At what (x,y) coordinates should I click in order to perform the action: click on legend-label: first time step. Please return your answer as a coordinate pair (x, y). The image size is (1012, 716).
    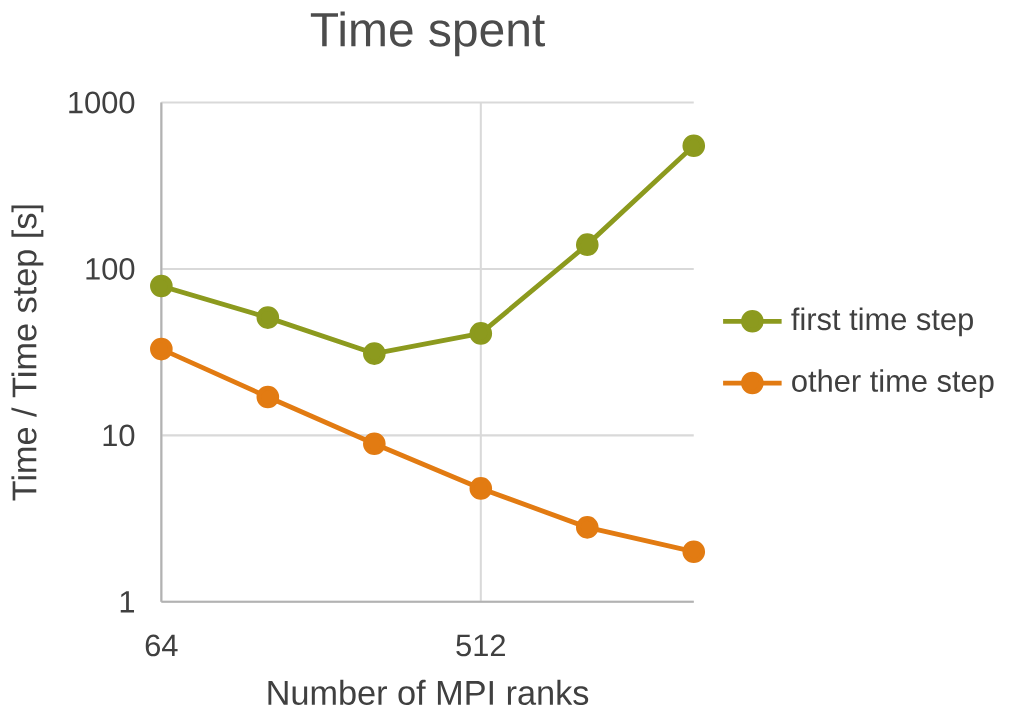
    Looking at the image, I should click on (882, 322).